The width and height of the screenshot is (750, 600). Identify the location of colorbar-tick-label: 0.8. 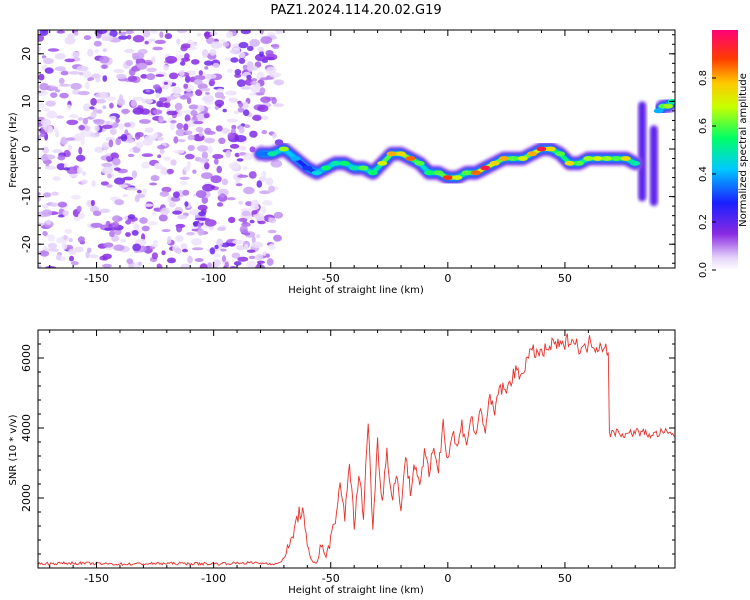
(703, 78).